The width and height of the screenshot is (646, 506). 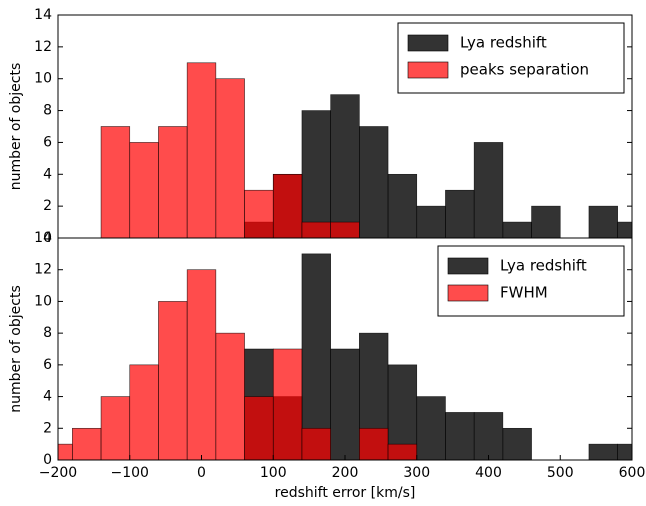 I want to click on legend-label: FWHM, so click(x=524, y=293).